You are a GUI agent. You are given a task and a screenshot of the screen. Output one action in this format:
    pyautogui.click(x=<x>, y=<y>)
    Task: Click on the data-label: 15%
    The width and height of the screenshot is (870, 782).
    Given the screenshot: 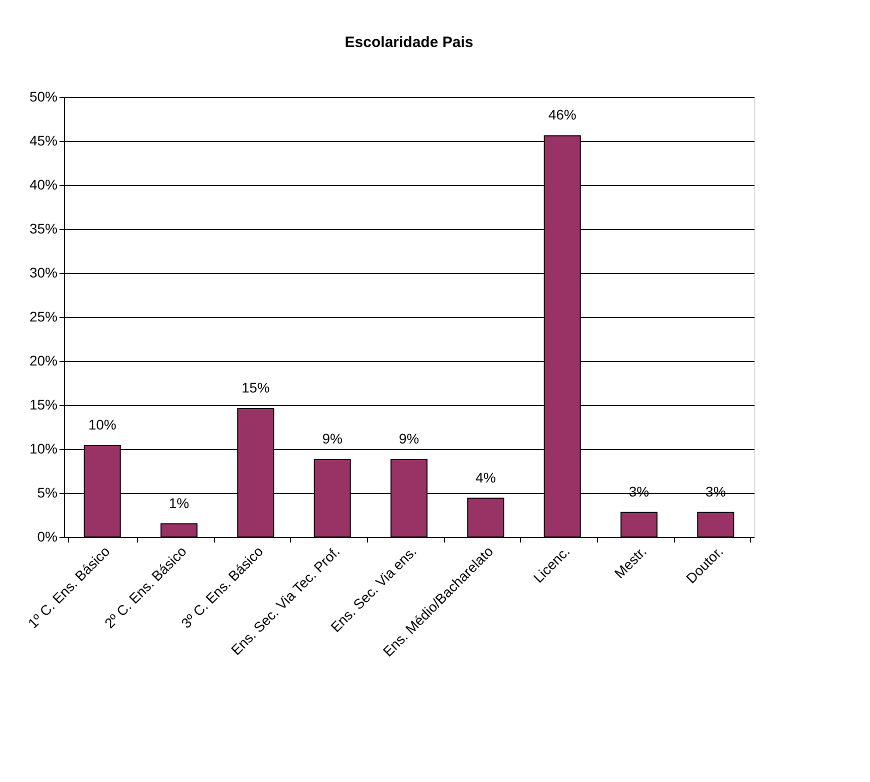 What is the action you would take?
    pyautogui.click(x=256, y=388)
    